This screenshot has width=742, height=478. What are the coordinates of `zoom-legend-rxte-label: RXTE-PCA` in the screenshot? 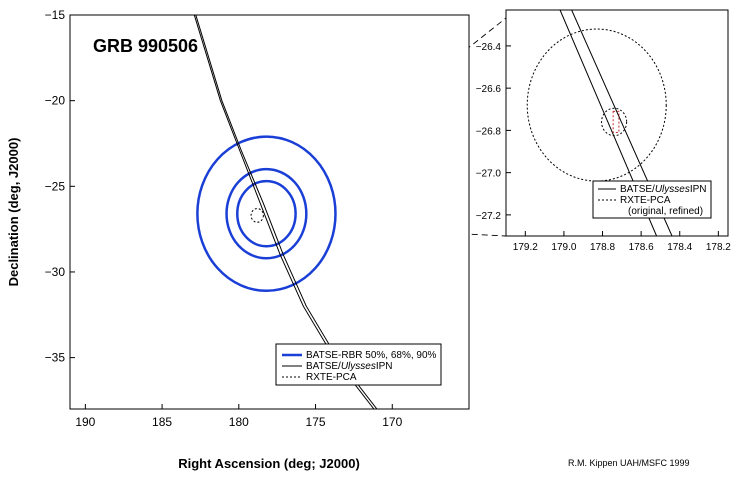 It's located at (645, 200).